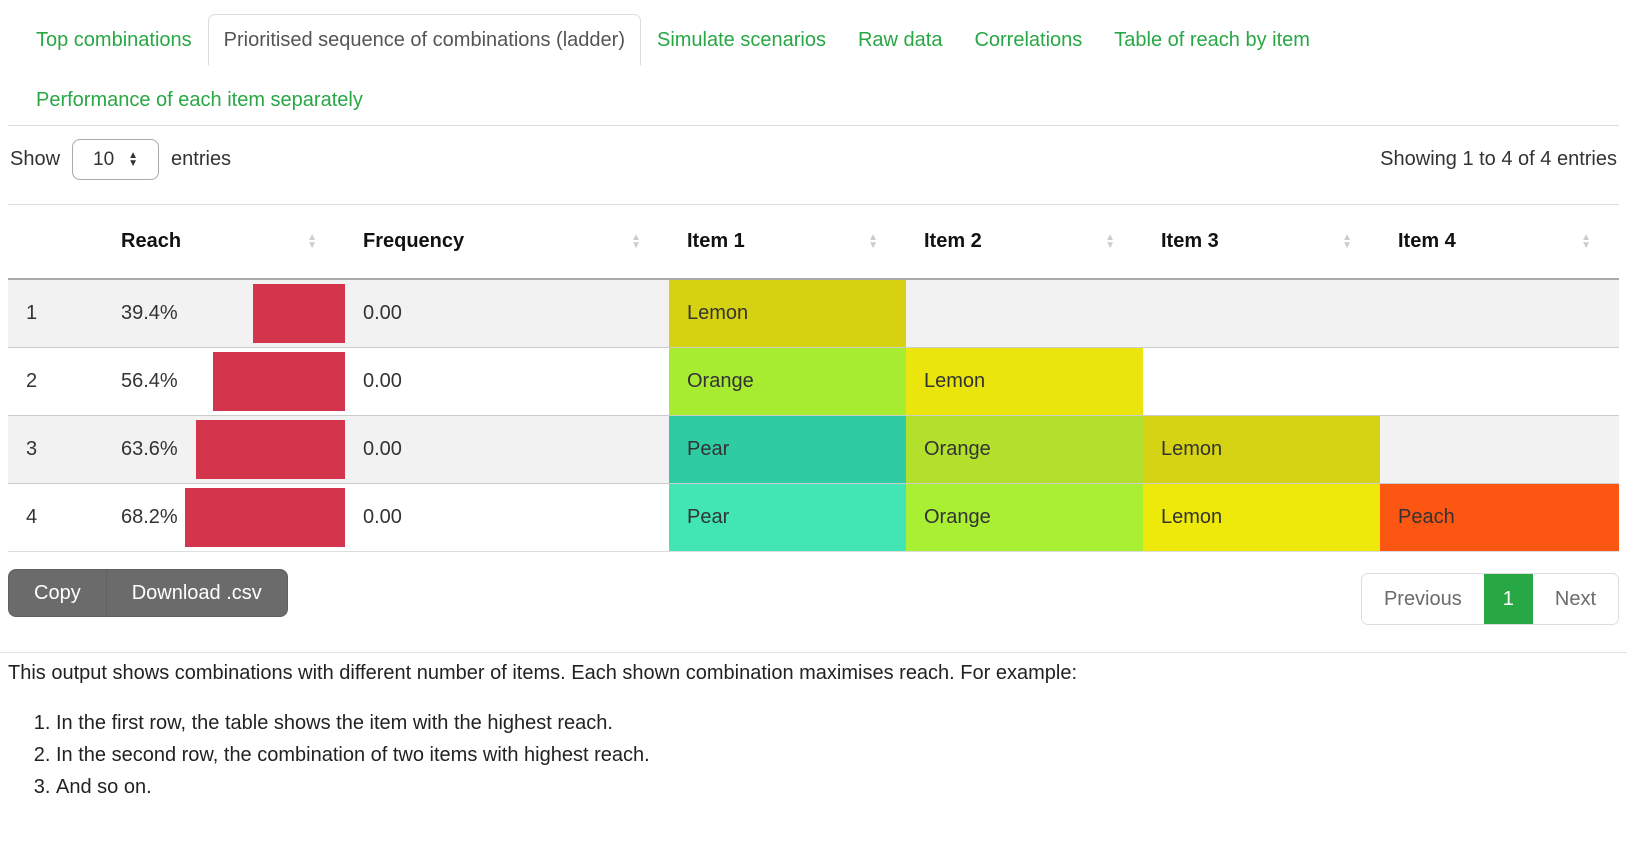 The image size is (1627, 859). What do you see at coordinates (414, 241) in the screenshot?
I see `header-frequency-label: Frequency` at bounding box center [414, 241].